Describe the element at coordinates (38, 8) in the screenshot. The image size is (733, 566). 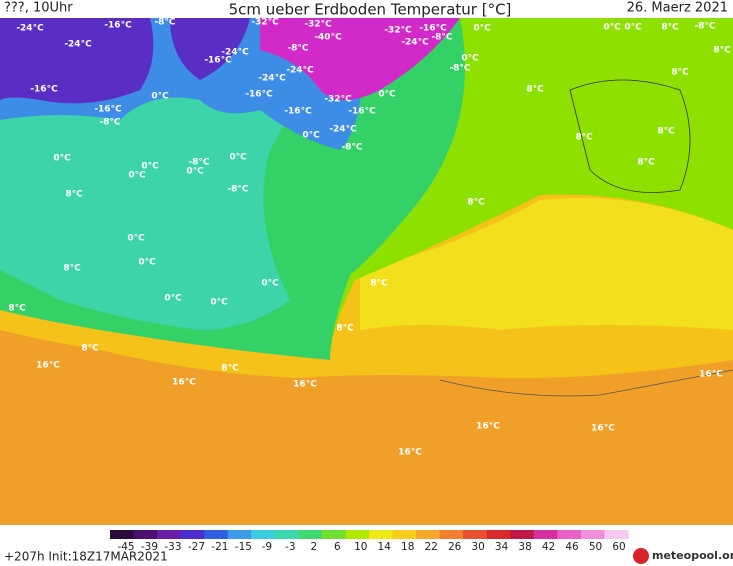
I see `run-time: ???, 10Uhr` at that location.